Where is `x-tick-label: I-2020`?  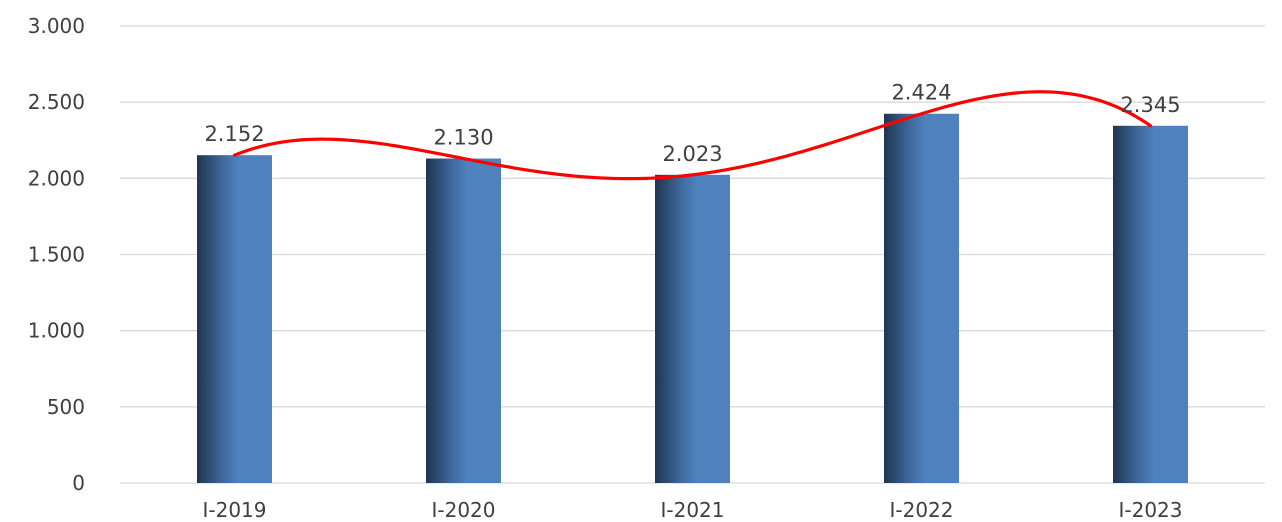 x-tick-label: I-2020 is located at coordinates (463, 510).